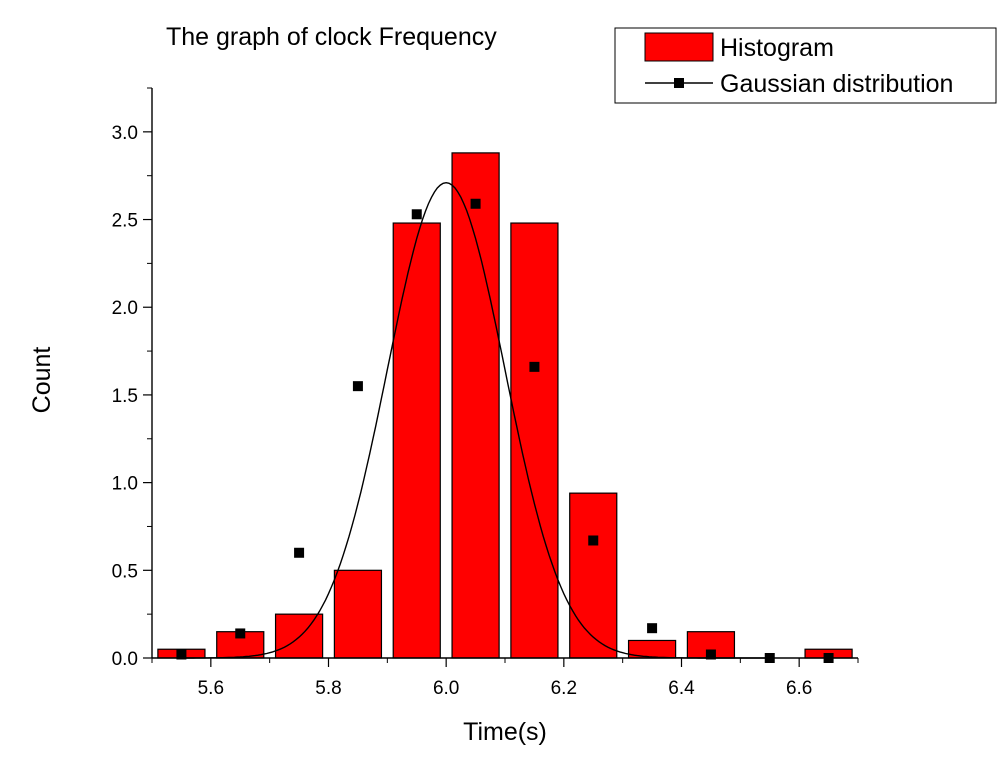 Image resolution: width=1000 pixels, height=777 pixels. I want to click on legend-histogram-label: Histogram, so click(777, 48).